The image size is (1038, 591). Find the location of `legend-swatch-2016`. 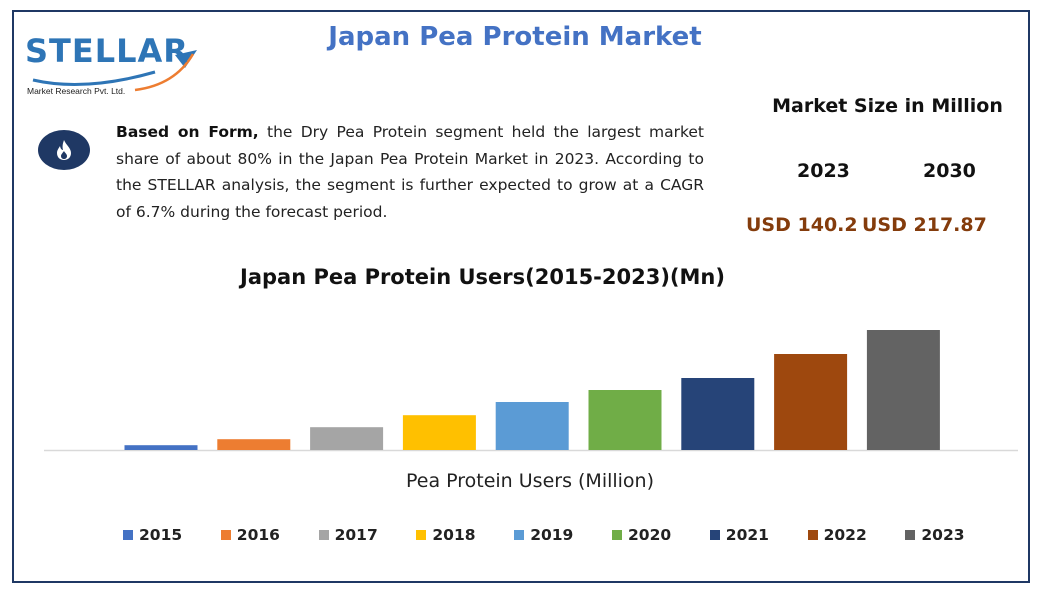

legend-swatch-2016 is located at coordinates (225, 535).